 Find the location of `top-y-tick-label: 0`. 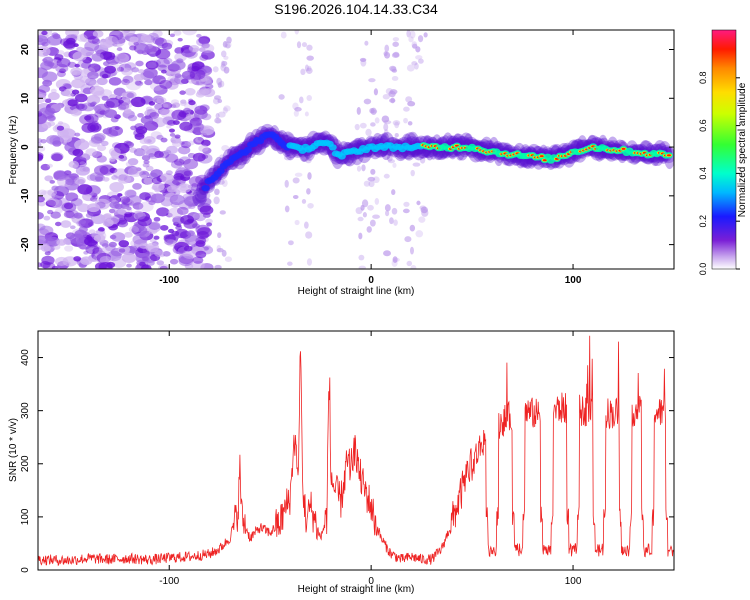

top-y-tick-label: 0 is located at coordinates (25, 147).